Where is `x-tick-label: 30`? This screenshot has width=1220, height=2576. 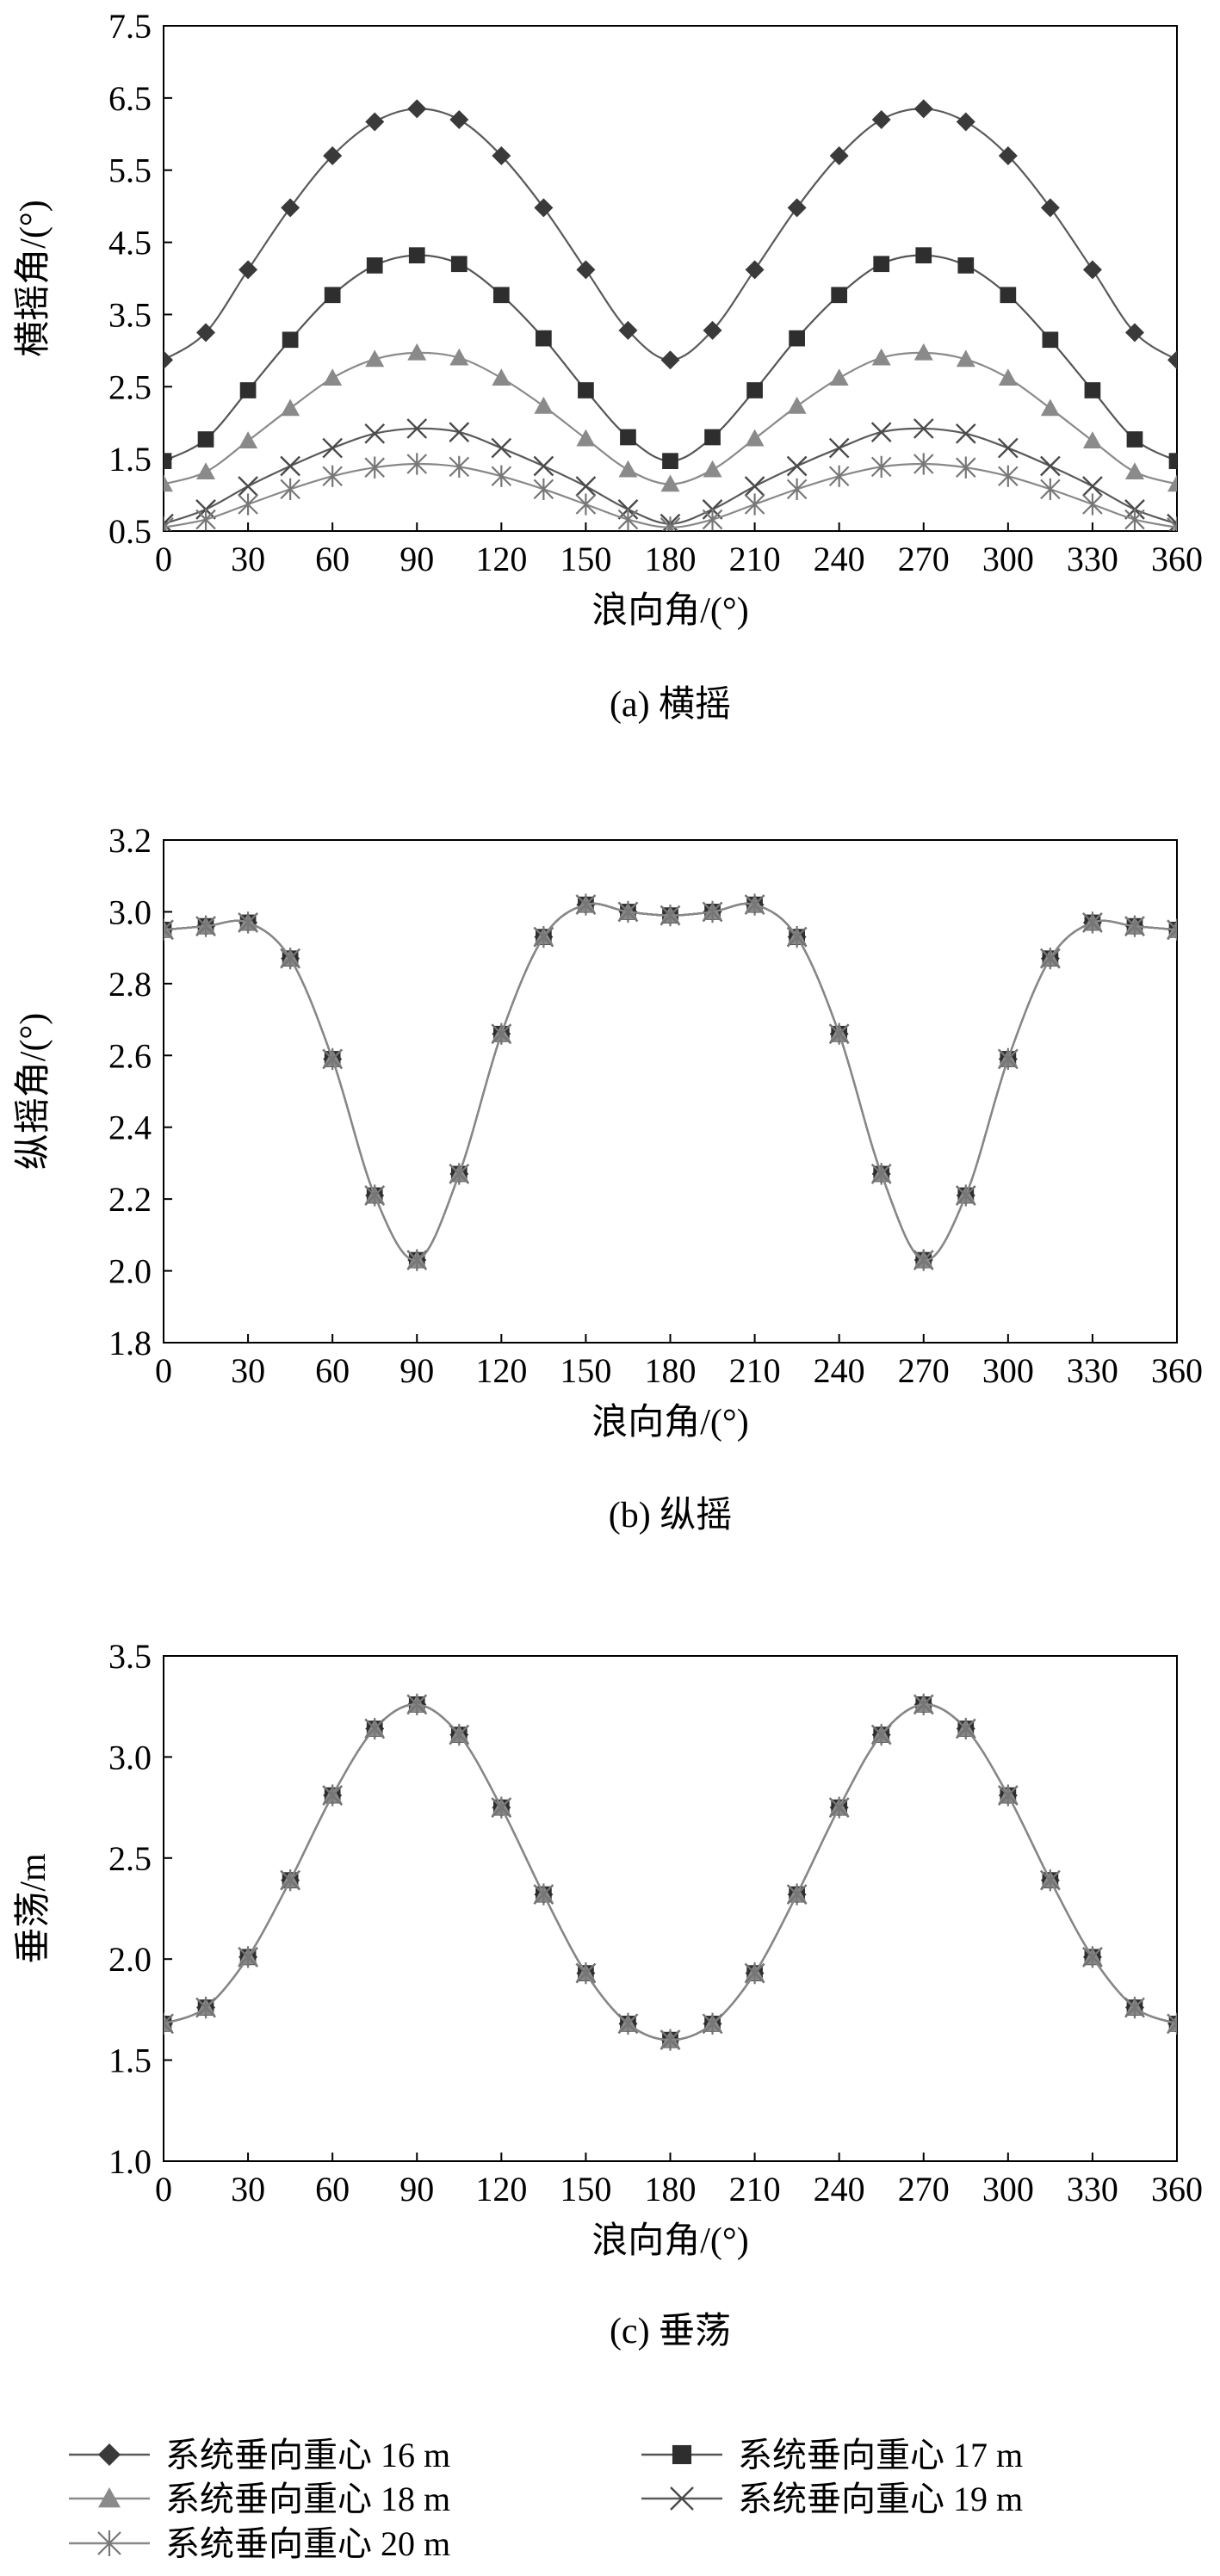 x-tick-label: 30 is located at coordinates (248, 559).